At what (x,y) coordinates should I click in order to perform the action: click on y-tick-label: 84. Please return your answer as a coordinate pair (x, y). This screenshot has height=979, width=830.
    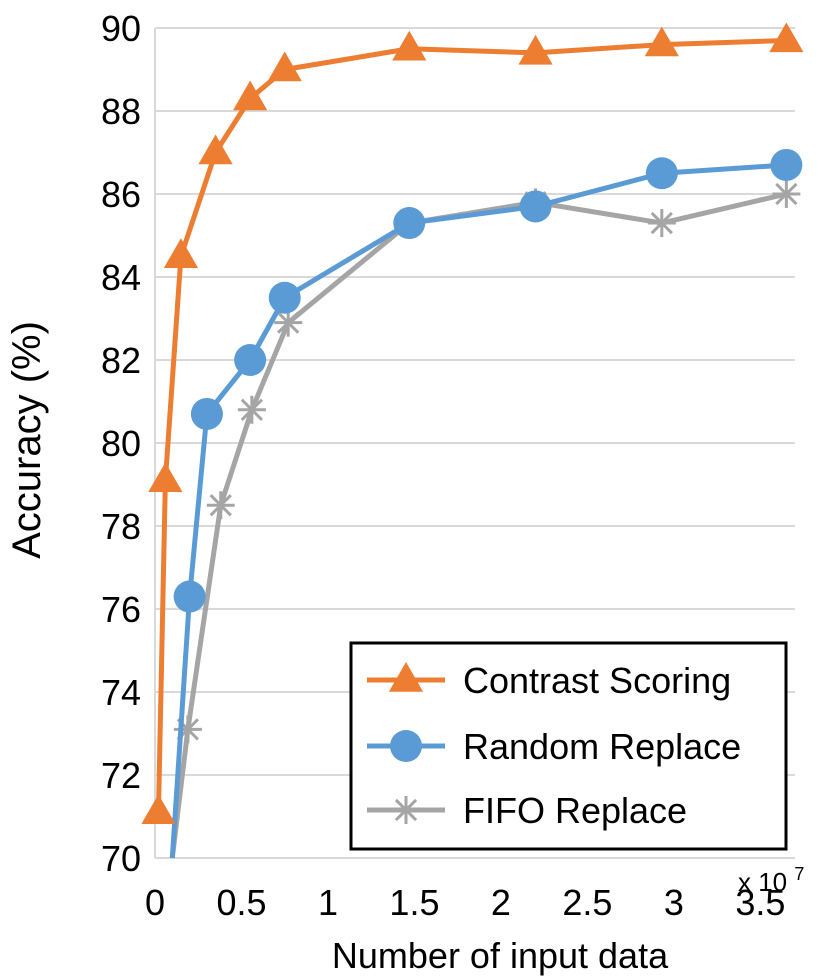
    Looking at the image, I should click on (121, 277).